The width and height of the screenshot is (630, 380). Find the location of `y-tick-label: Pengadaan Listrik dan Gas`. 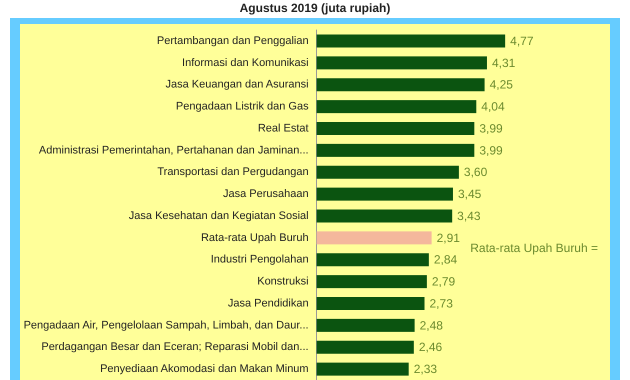

y-tick-label: Pengadaan Listrik dan Gas is located at coordinates (243, 106).